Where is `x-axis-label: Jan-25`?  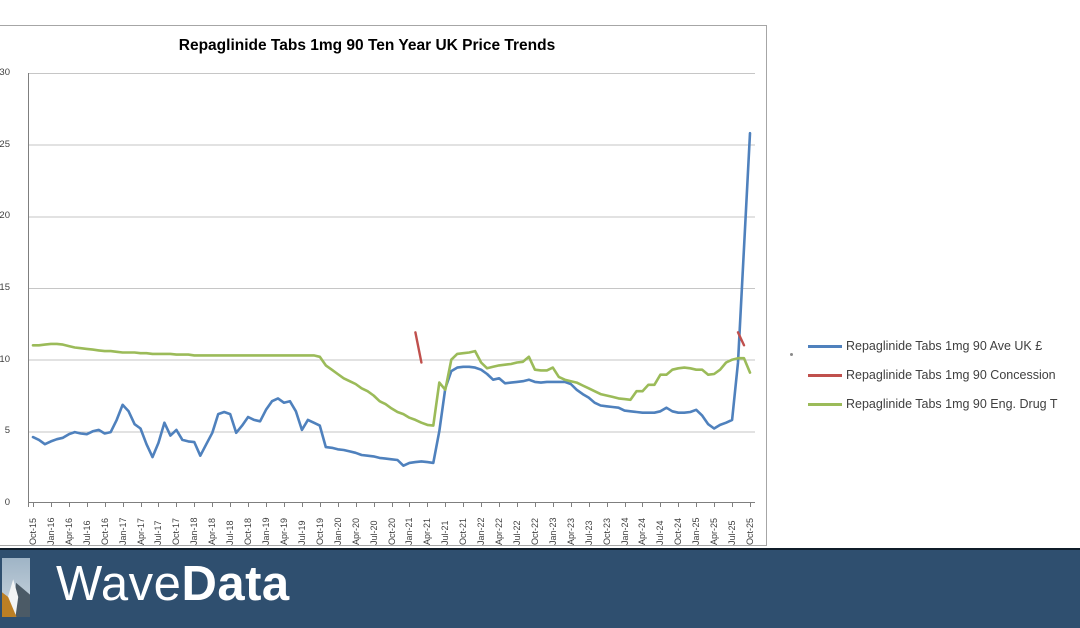 x-axis-label: Jan-25 is located at coordinates (696, 531).